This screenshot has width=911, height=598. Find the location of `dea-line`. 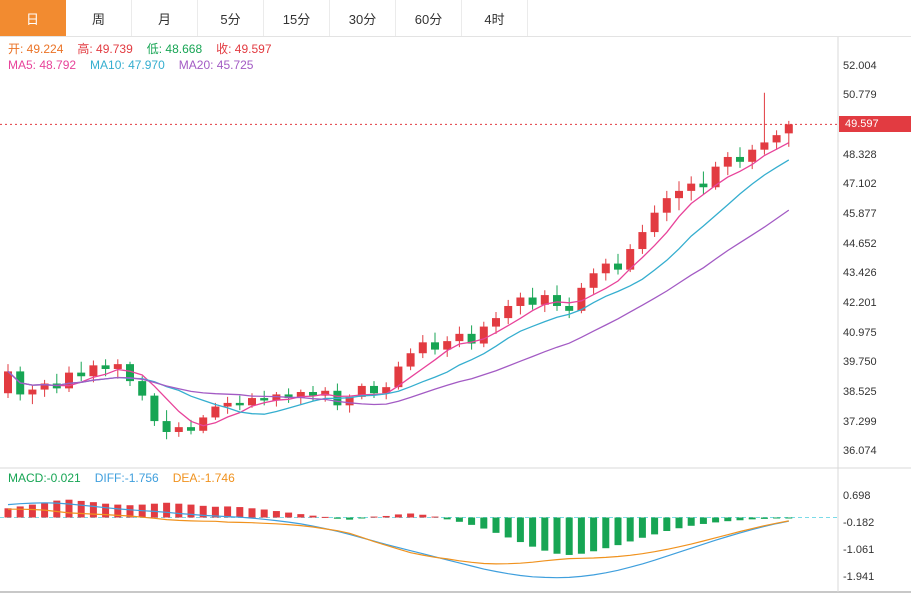

dea-line is located at coordinates (398, 536).